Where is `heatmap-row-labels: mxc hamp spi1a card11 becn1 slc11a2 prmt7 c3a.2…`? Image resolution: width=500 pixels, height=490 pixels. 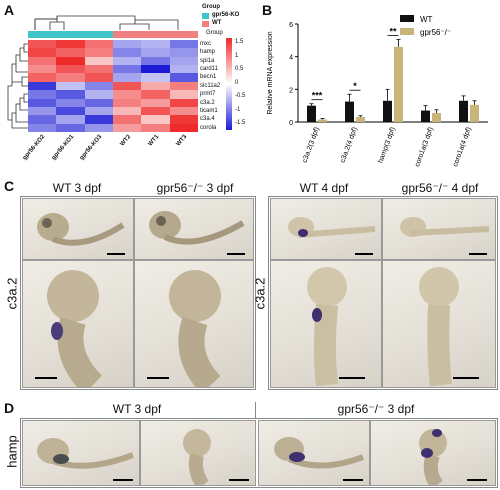 heatmap-row-labels: mxc hamp spi1a card11 becn1 slc11a2 prmt7 c3a.2… is located at coordinates (220, 86).